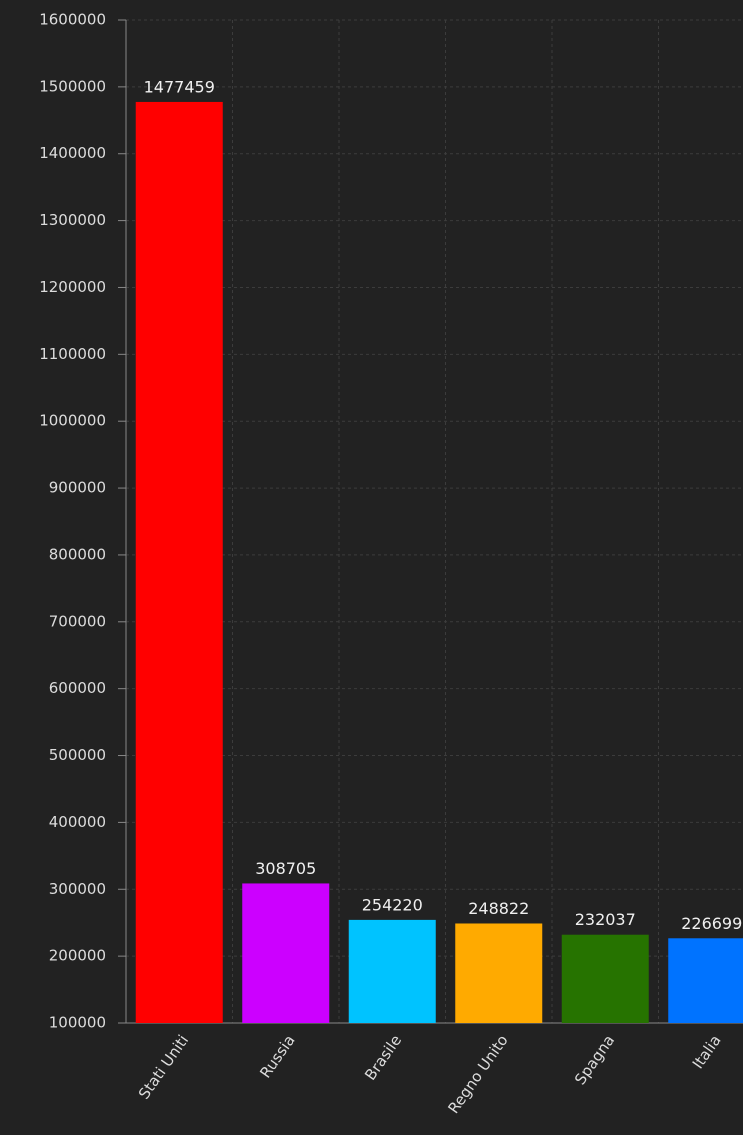 Image resolution: width=743 pixels, height=1135 pixels. I want to click on x-tick-label: Brasile, so click(383, 1058).